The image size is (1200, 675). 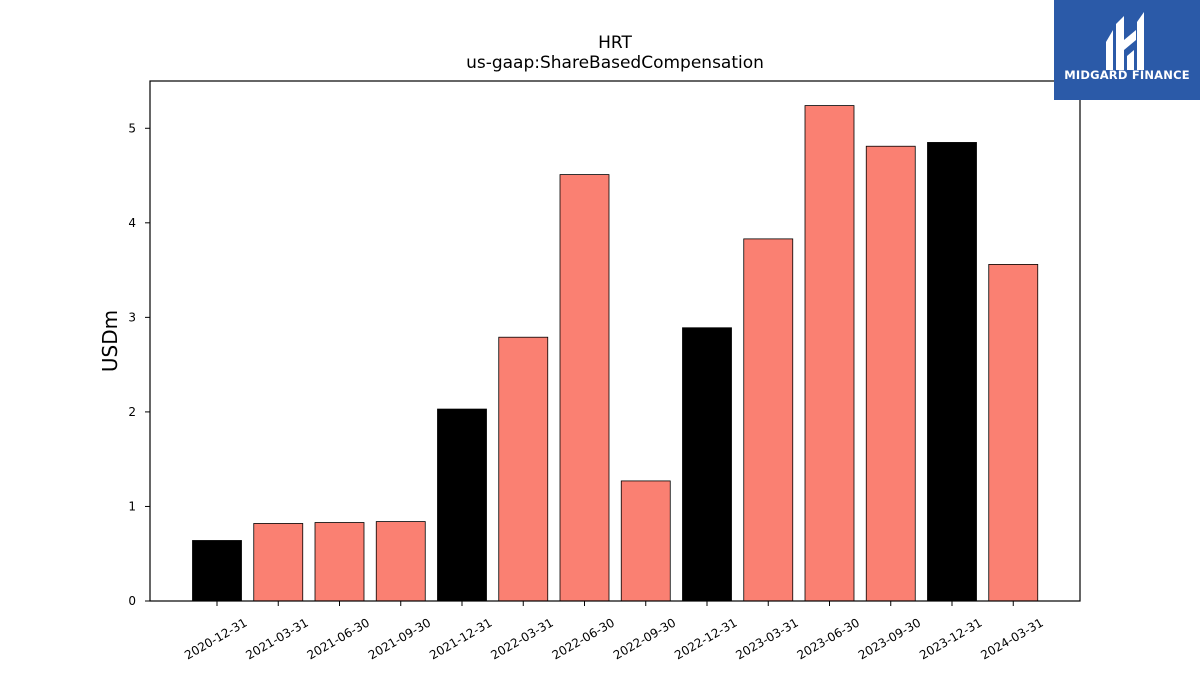 I want to click on x-tick-label: 2022-09-30, so click(x=644, y=638).